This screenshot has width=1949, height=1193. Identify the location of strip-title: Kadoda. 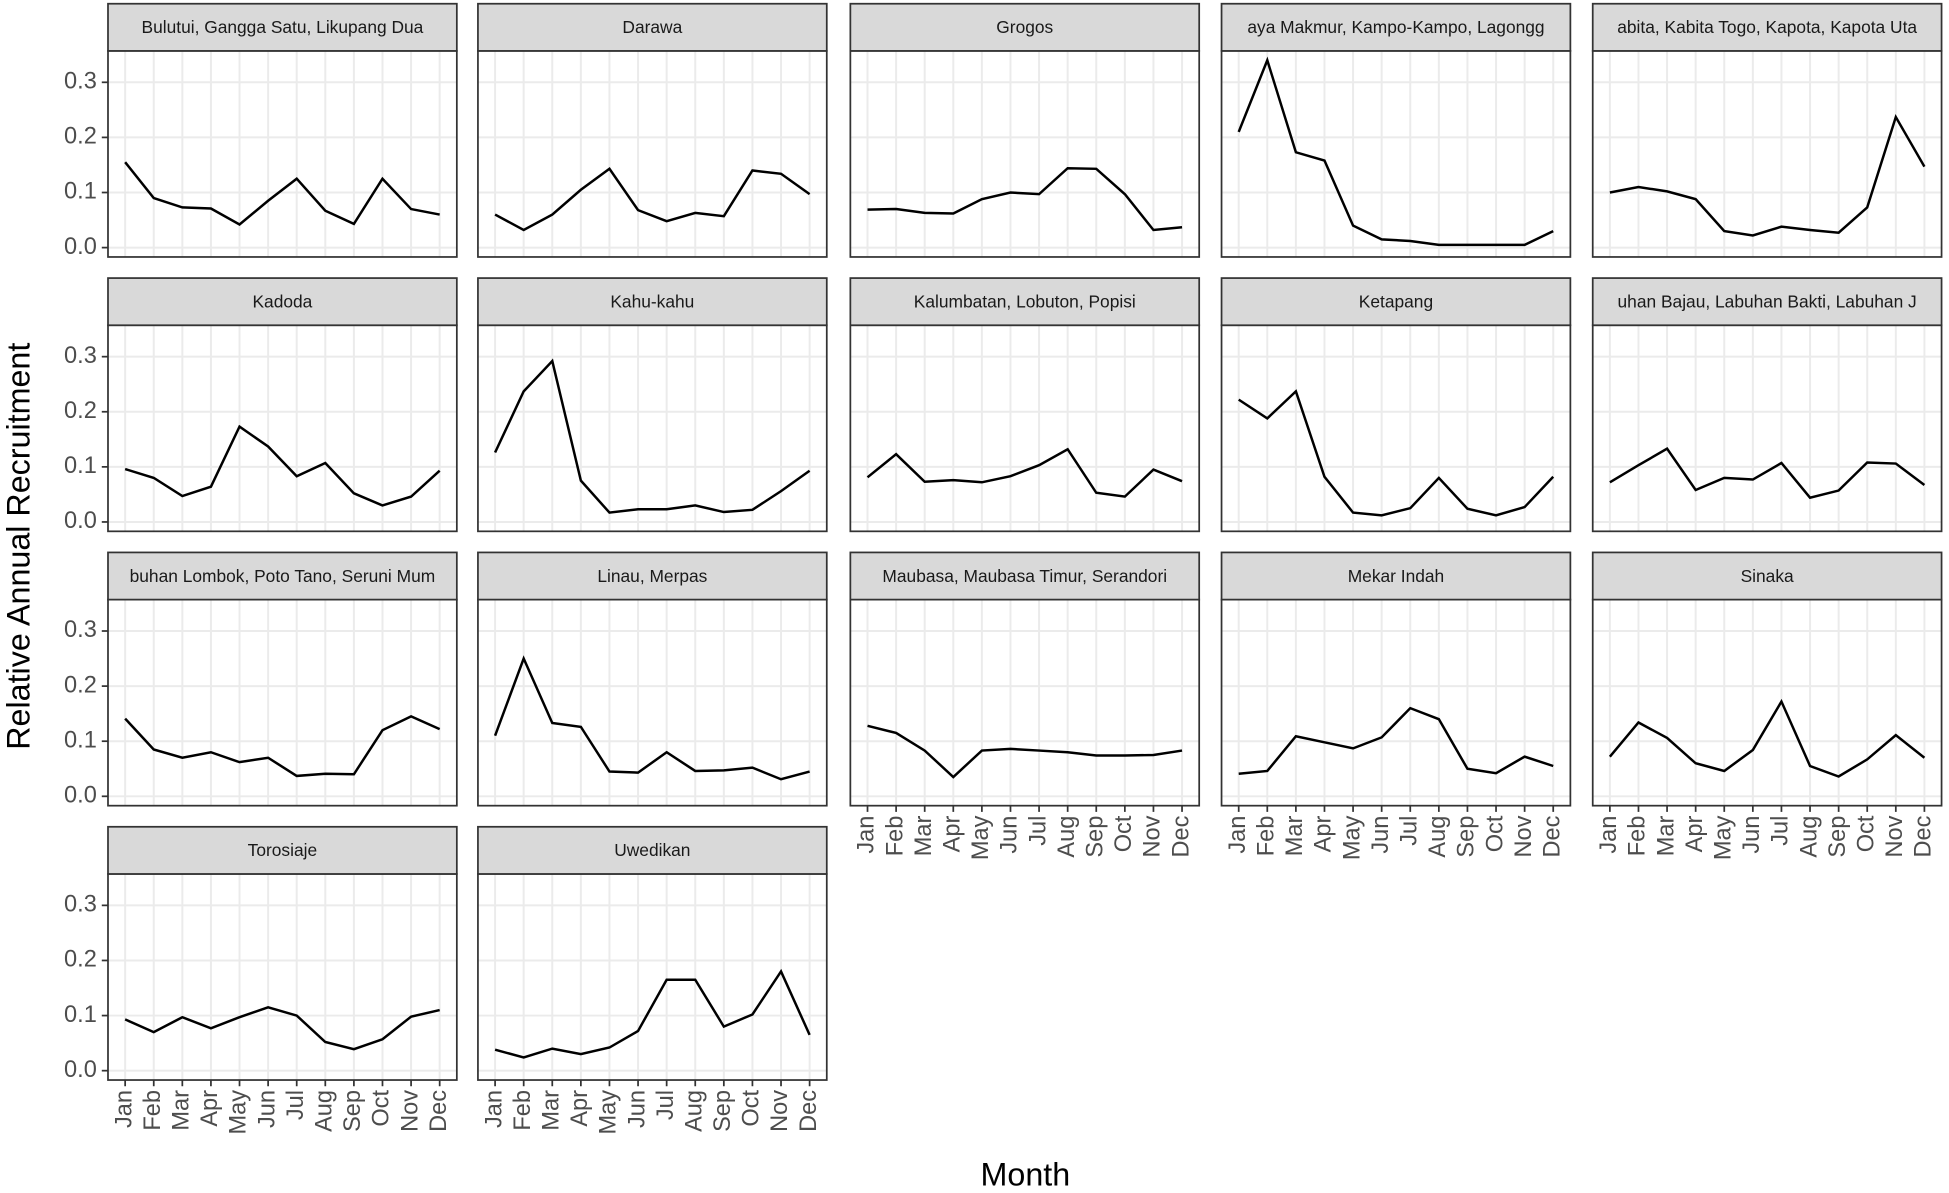
(282, 301).